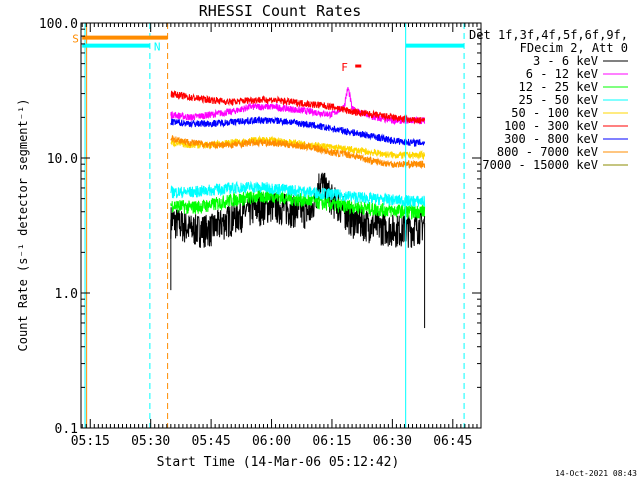 The height and width of the screenshot is (480, 640). What do you see at coordinates (551, 126) in the screenshot?
I see `legend-entry-label: 100 - 300 keV` at bounding box center [551, 126].